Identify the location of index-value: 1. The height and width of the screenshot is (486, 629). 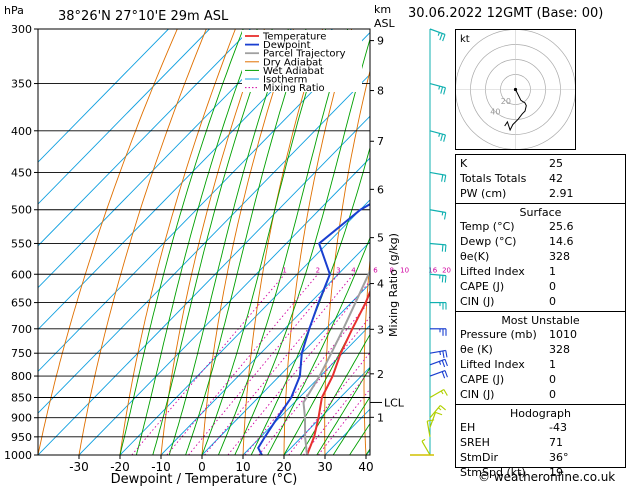
(552, 364).